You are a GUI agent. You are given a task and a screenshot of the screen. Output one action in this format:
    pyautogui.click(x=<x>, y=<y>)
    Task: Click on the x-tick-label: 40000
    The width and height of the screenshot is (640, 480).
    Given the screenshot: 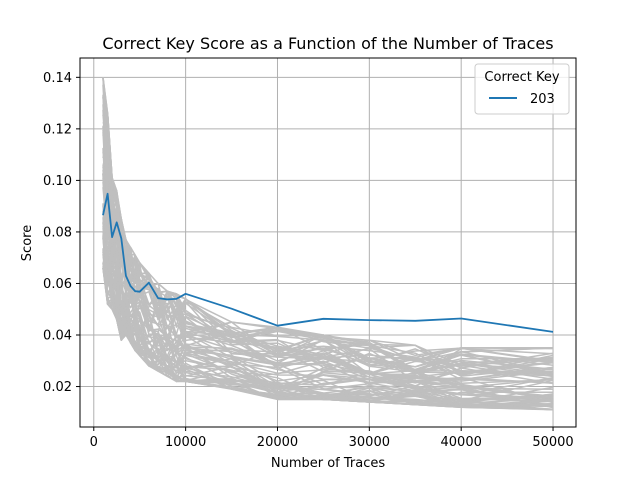 What is the action you would take?
    pyautogui.click(x=461, y=442)
    